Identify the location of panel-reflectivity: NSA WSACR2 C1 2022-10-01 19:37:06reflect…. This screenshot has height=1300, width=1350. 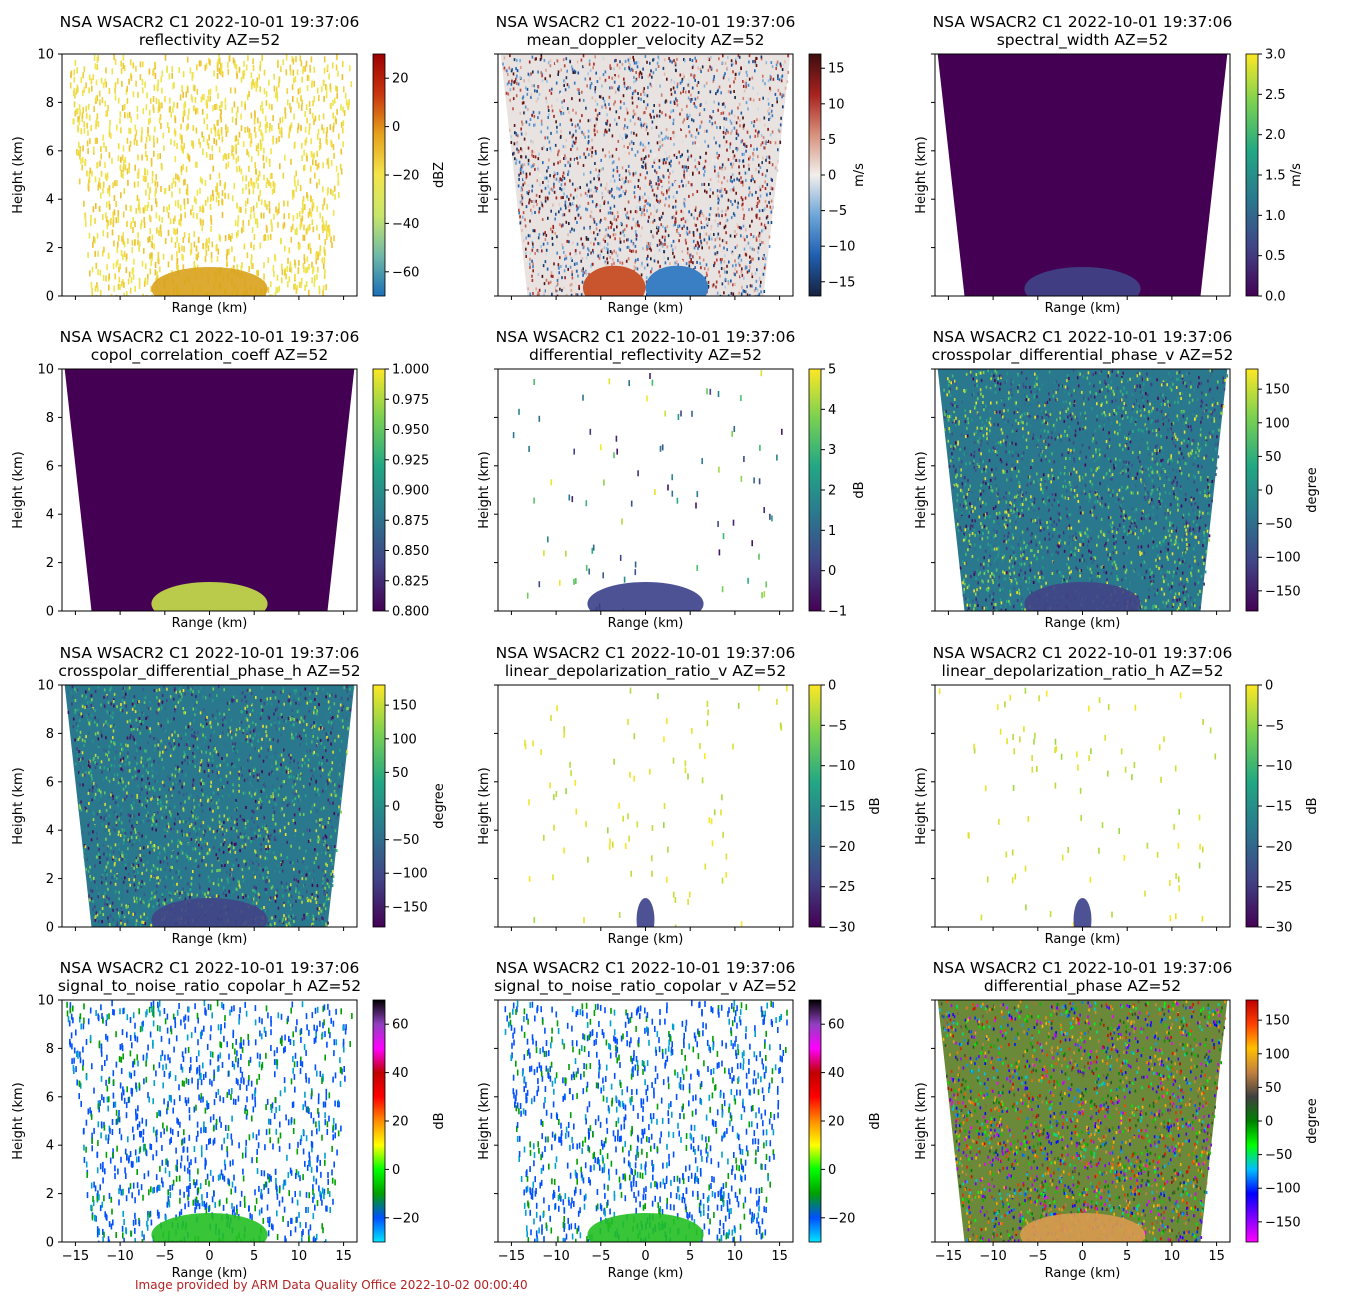
(229, 164).